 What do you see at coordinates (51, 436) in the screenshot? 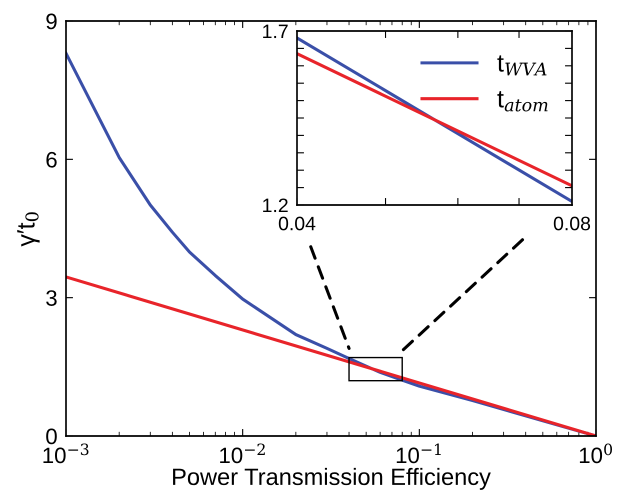
I see `y-tick-label: 0` at bounding box center [51, 436].